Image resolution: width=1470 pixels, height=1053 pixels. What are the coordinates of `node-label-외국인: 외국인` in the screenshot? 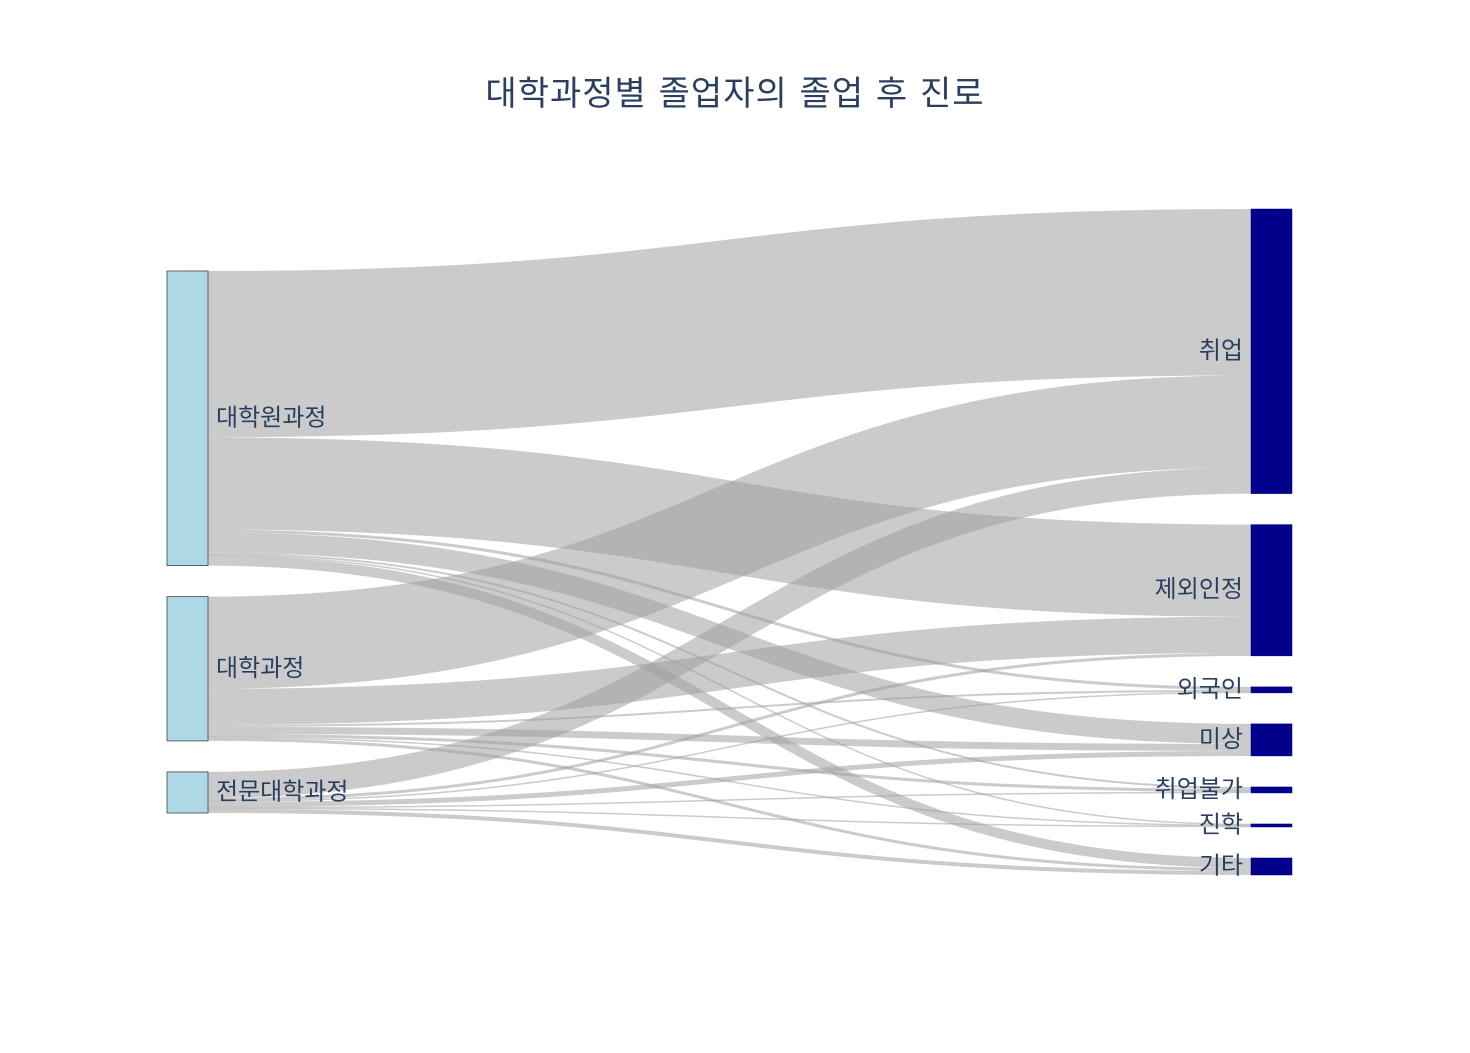 It's located at (1210, 689).